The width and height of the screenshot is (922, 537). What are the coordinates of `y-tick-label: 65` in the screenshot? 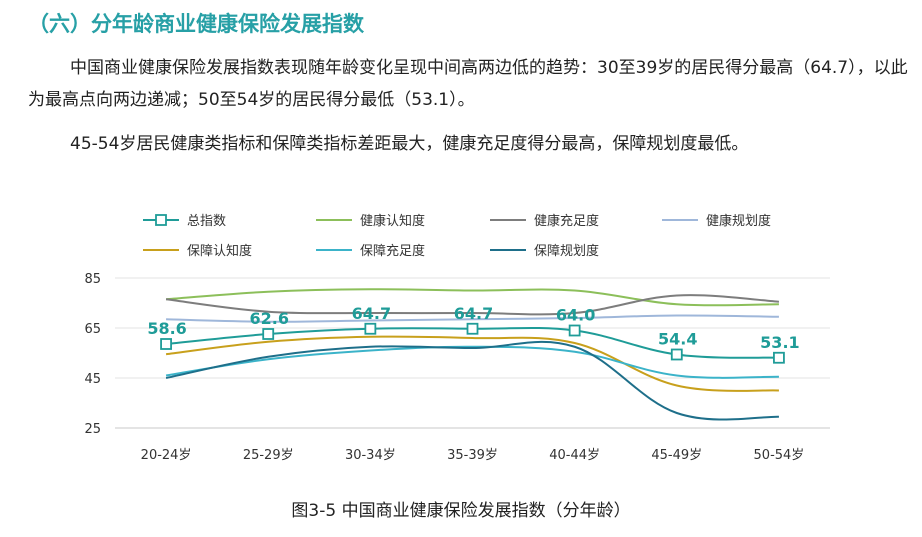 It's located at (92, 329).